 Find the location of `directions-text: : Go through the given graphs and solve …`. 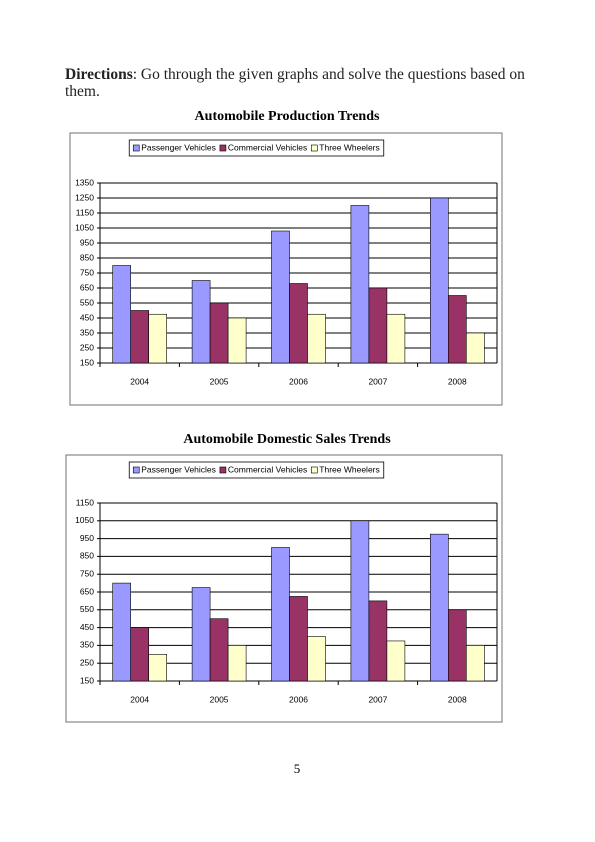

directions-text: : Go through the given graphs and solve … is located at coordinates (295, 83).